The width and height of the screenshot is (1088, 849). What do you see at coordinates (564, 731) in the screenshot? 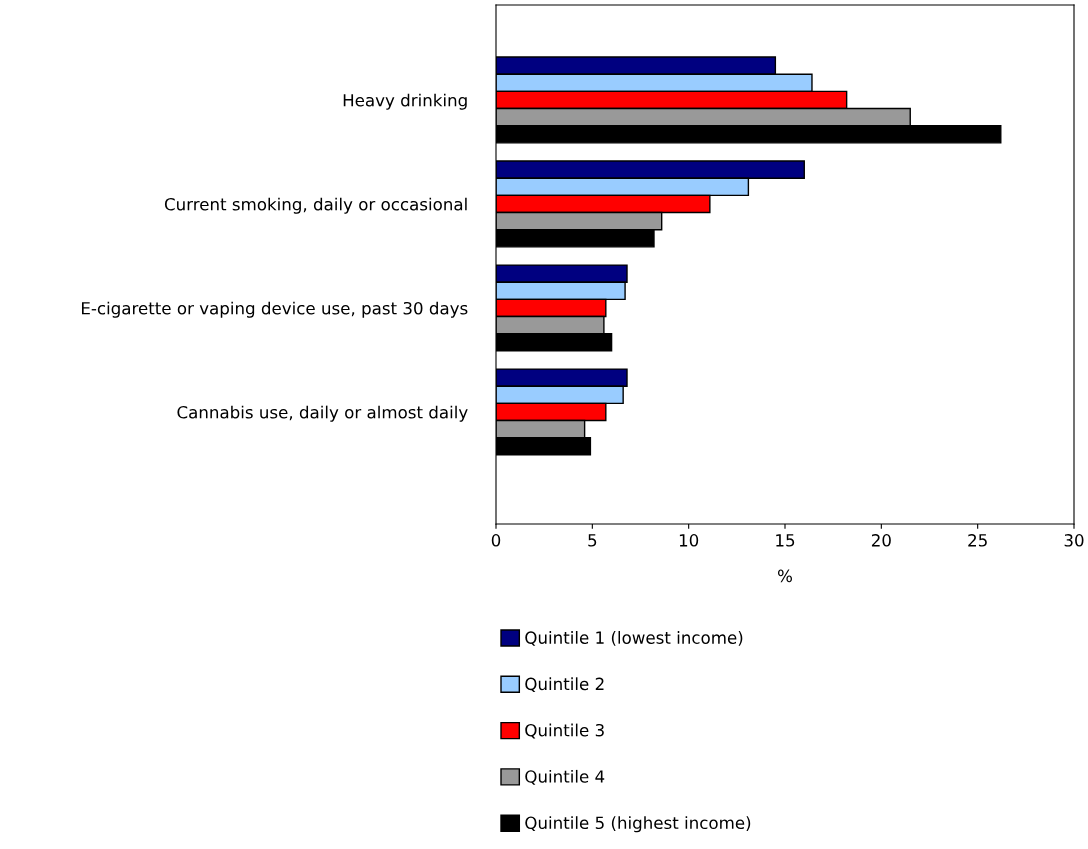
I see `legend-label: Quintile 3` at bounding box center [564, 731].